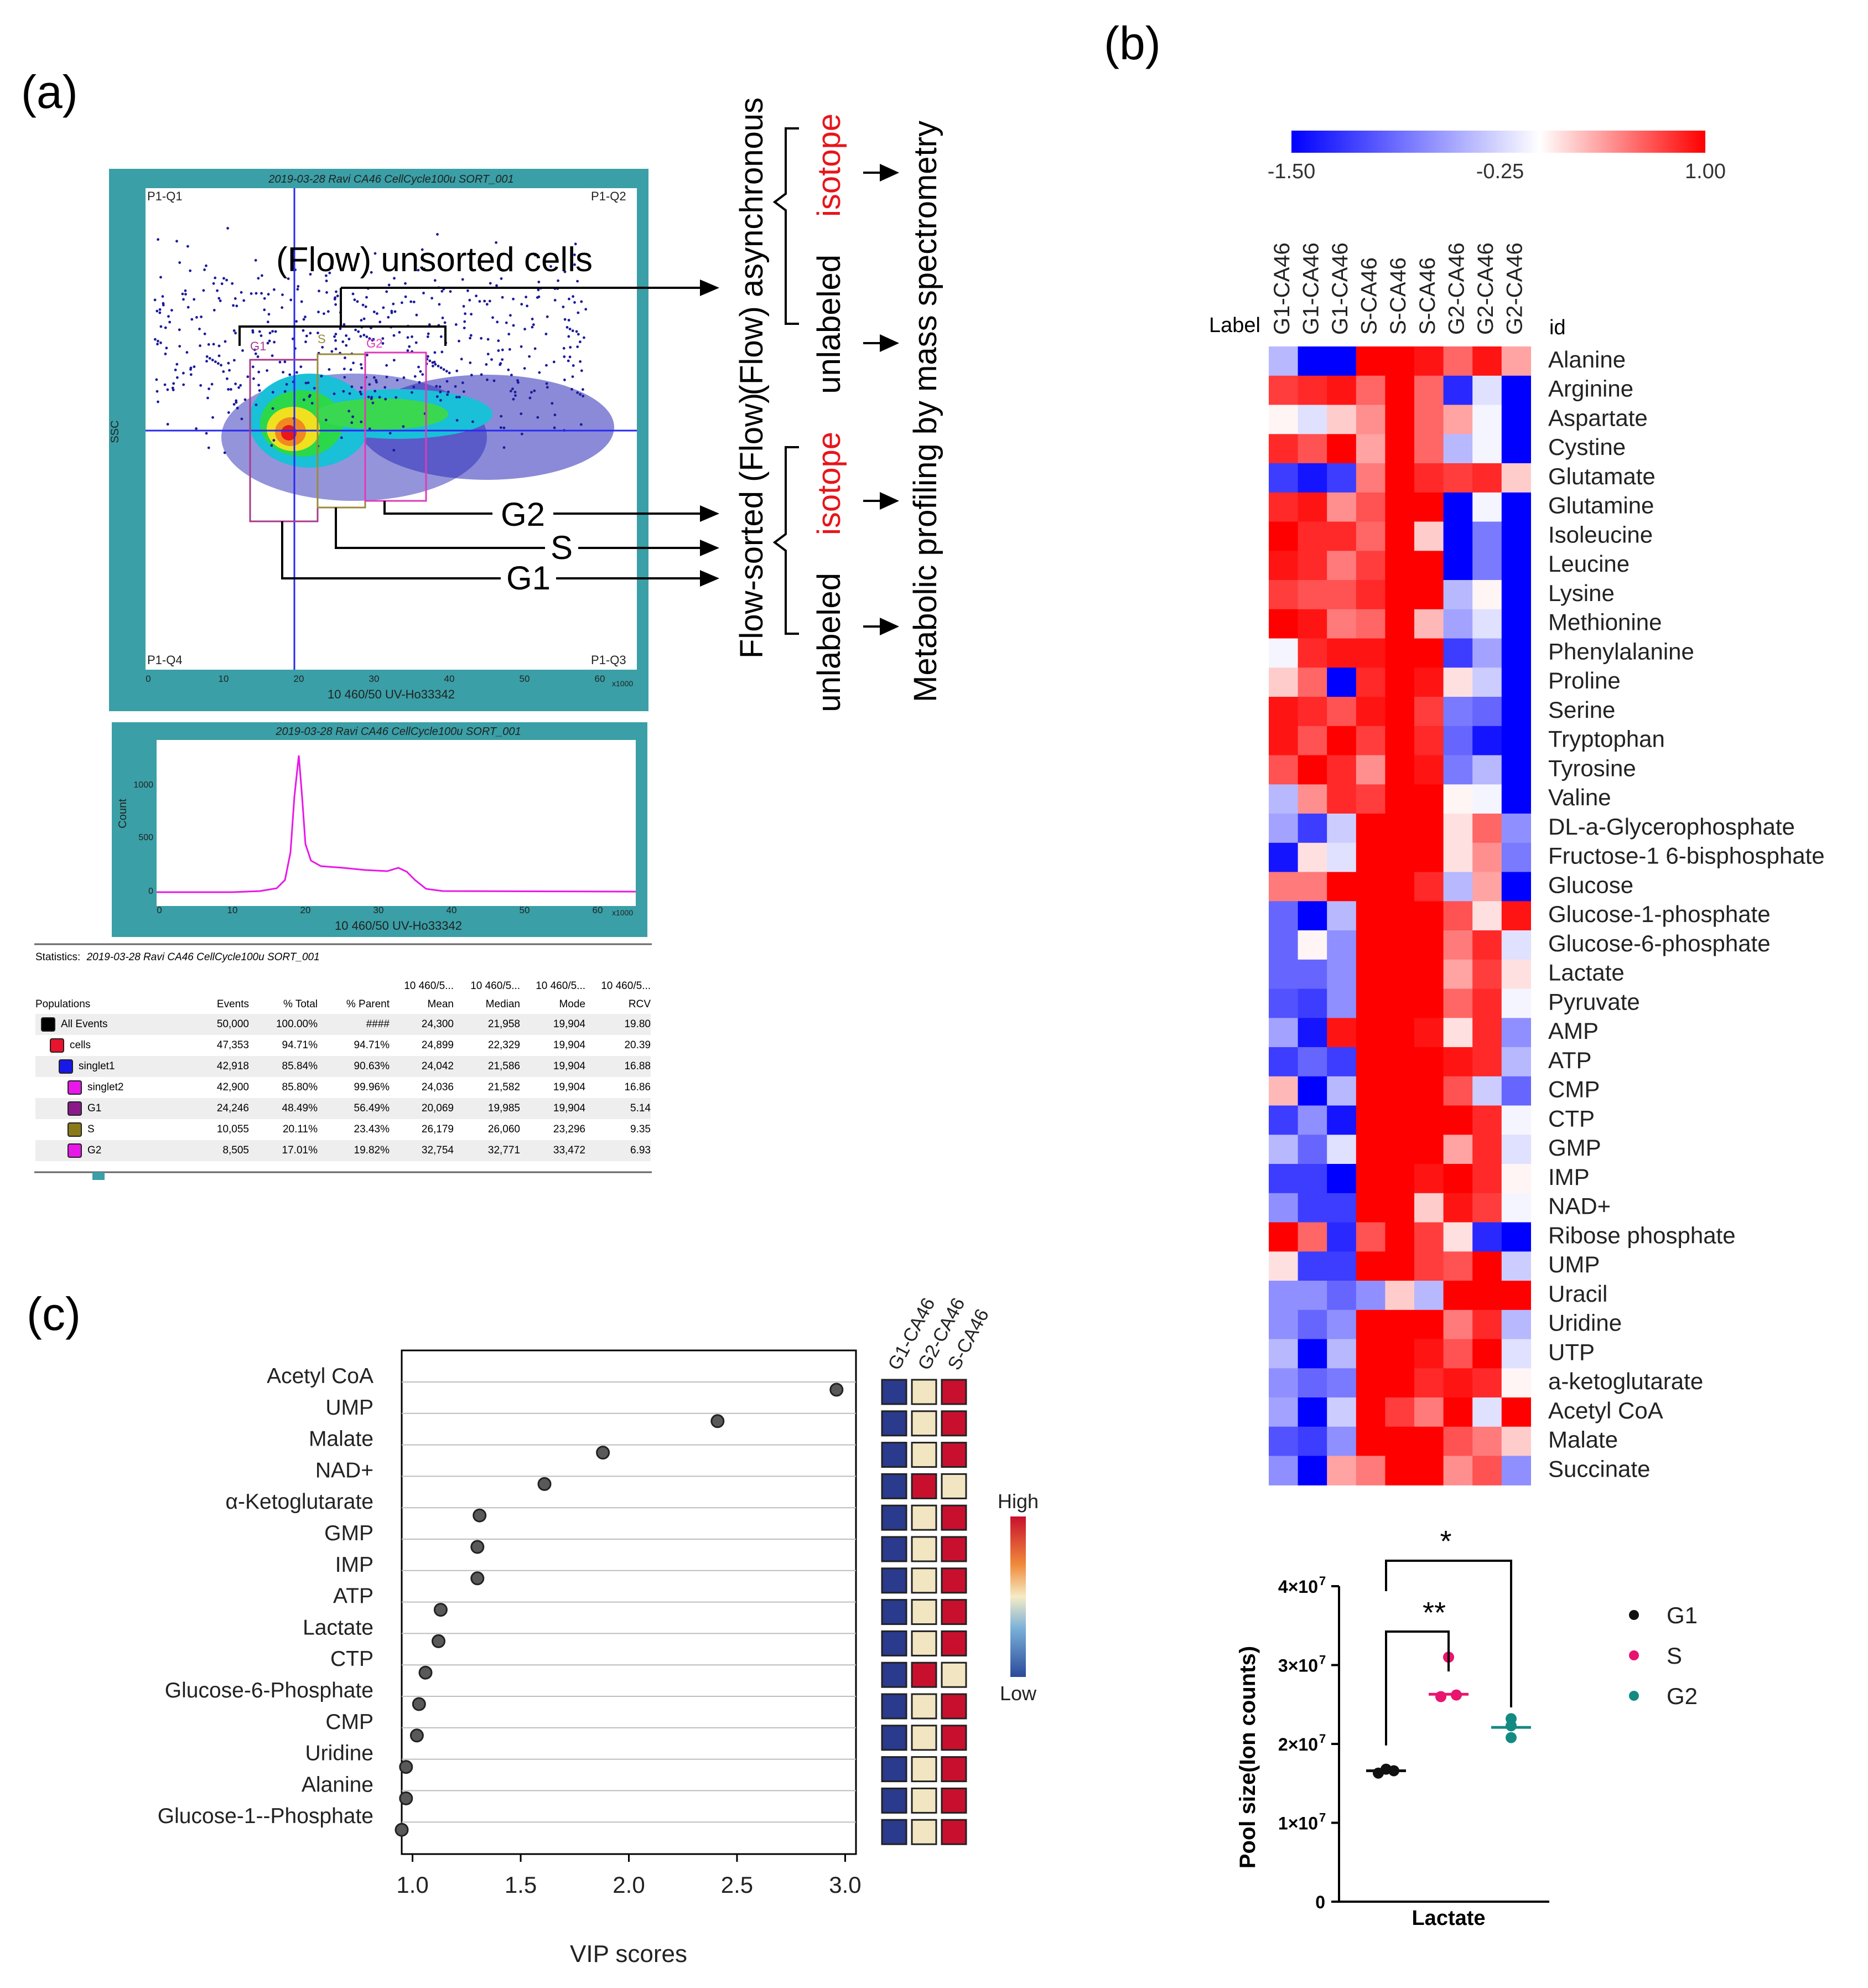 This screenshot has height=1988, width=1868. Describe the element at coordinates (1457, 1695) in the screenshot. I see `pool-point` at that location.